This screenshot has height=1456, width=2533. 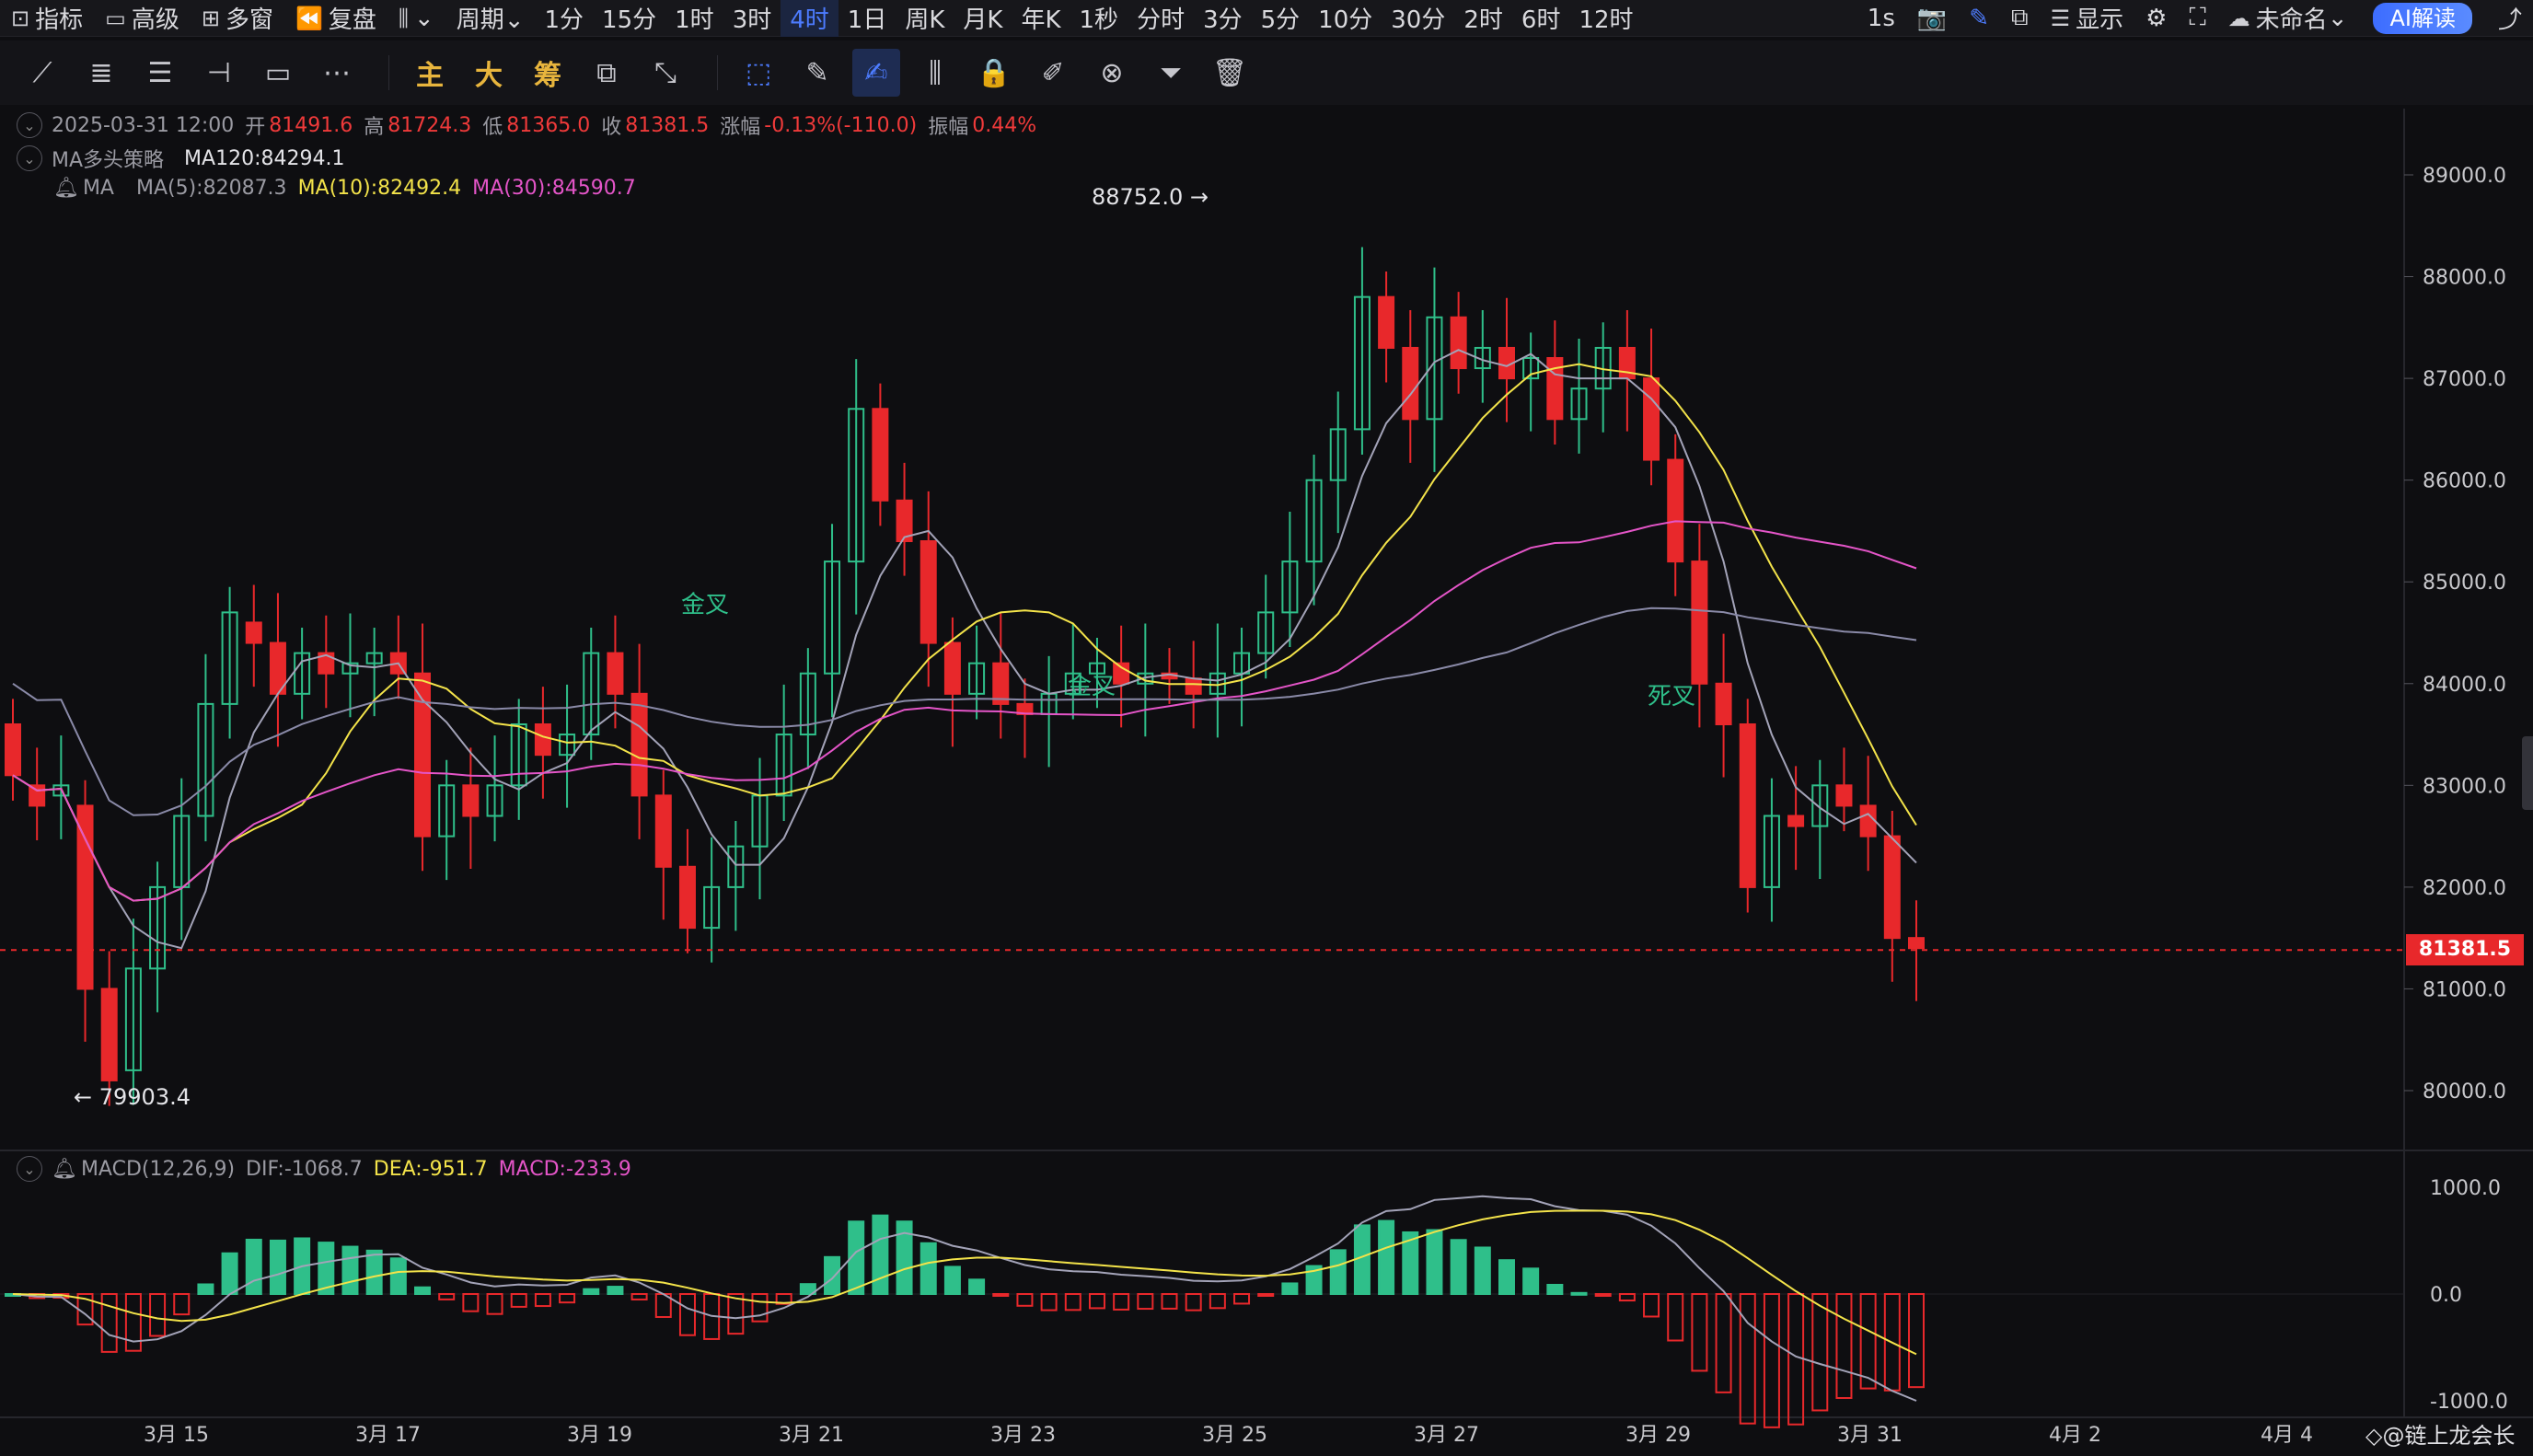 I want to click on period-tab-14: 30分, so click(x=1418, y=20).